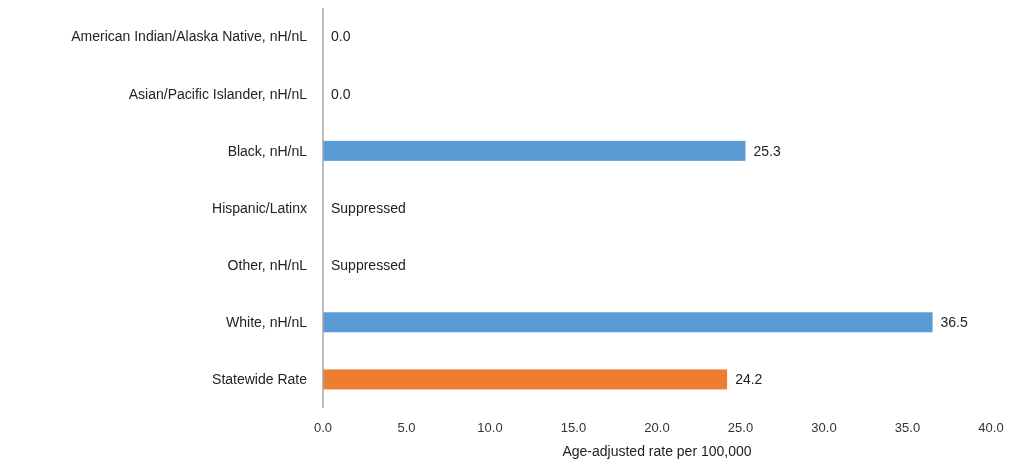 The height and width of the screenshot is (464, 1009). I want to click on y-tick-label: Other, nH/nL, so click(267, 265).